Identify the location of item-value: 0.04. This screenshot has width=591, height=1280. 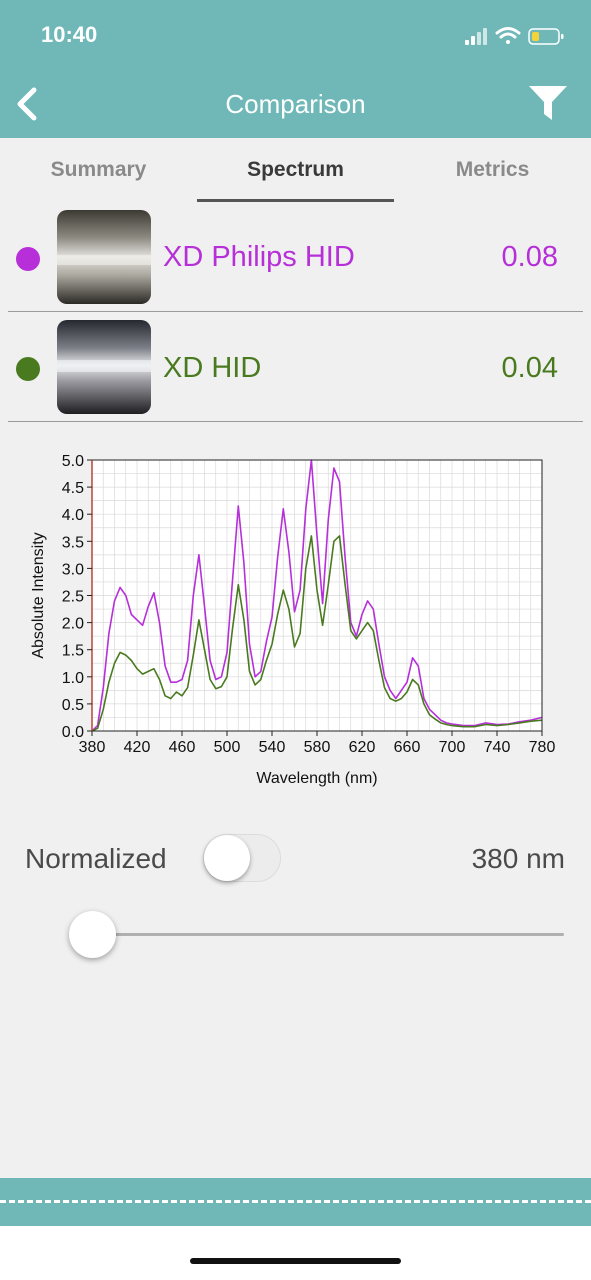
(529, 368).